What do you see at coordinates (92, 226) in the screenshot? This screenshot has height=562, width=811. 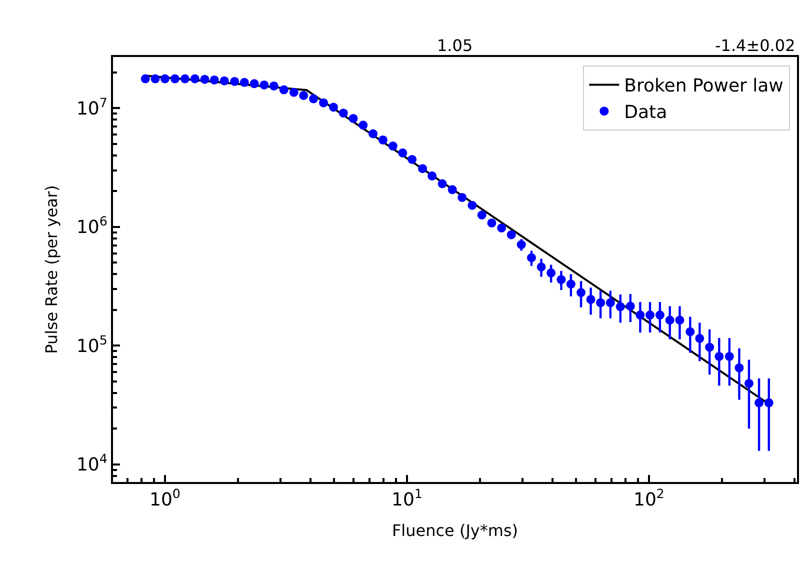 I see `y-tick-label: 10$^{6}$` at bounding box center [92, 226].